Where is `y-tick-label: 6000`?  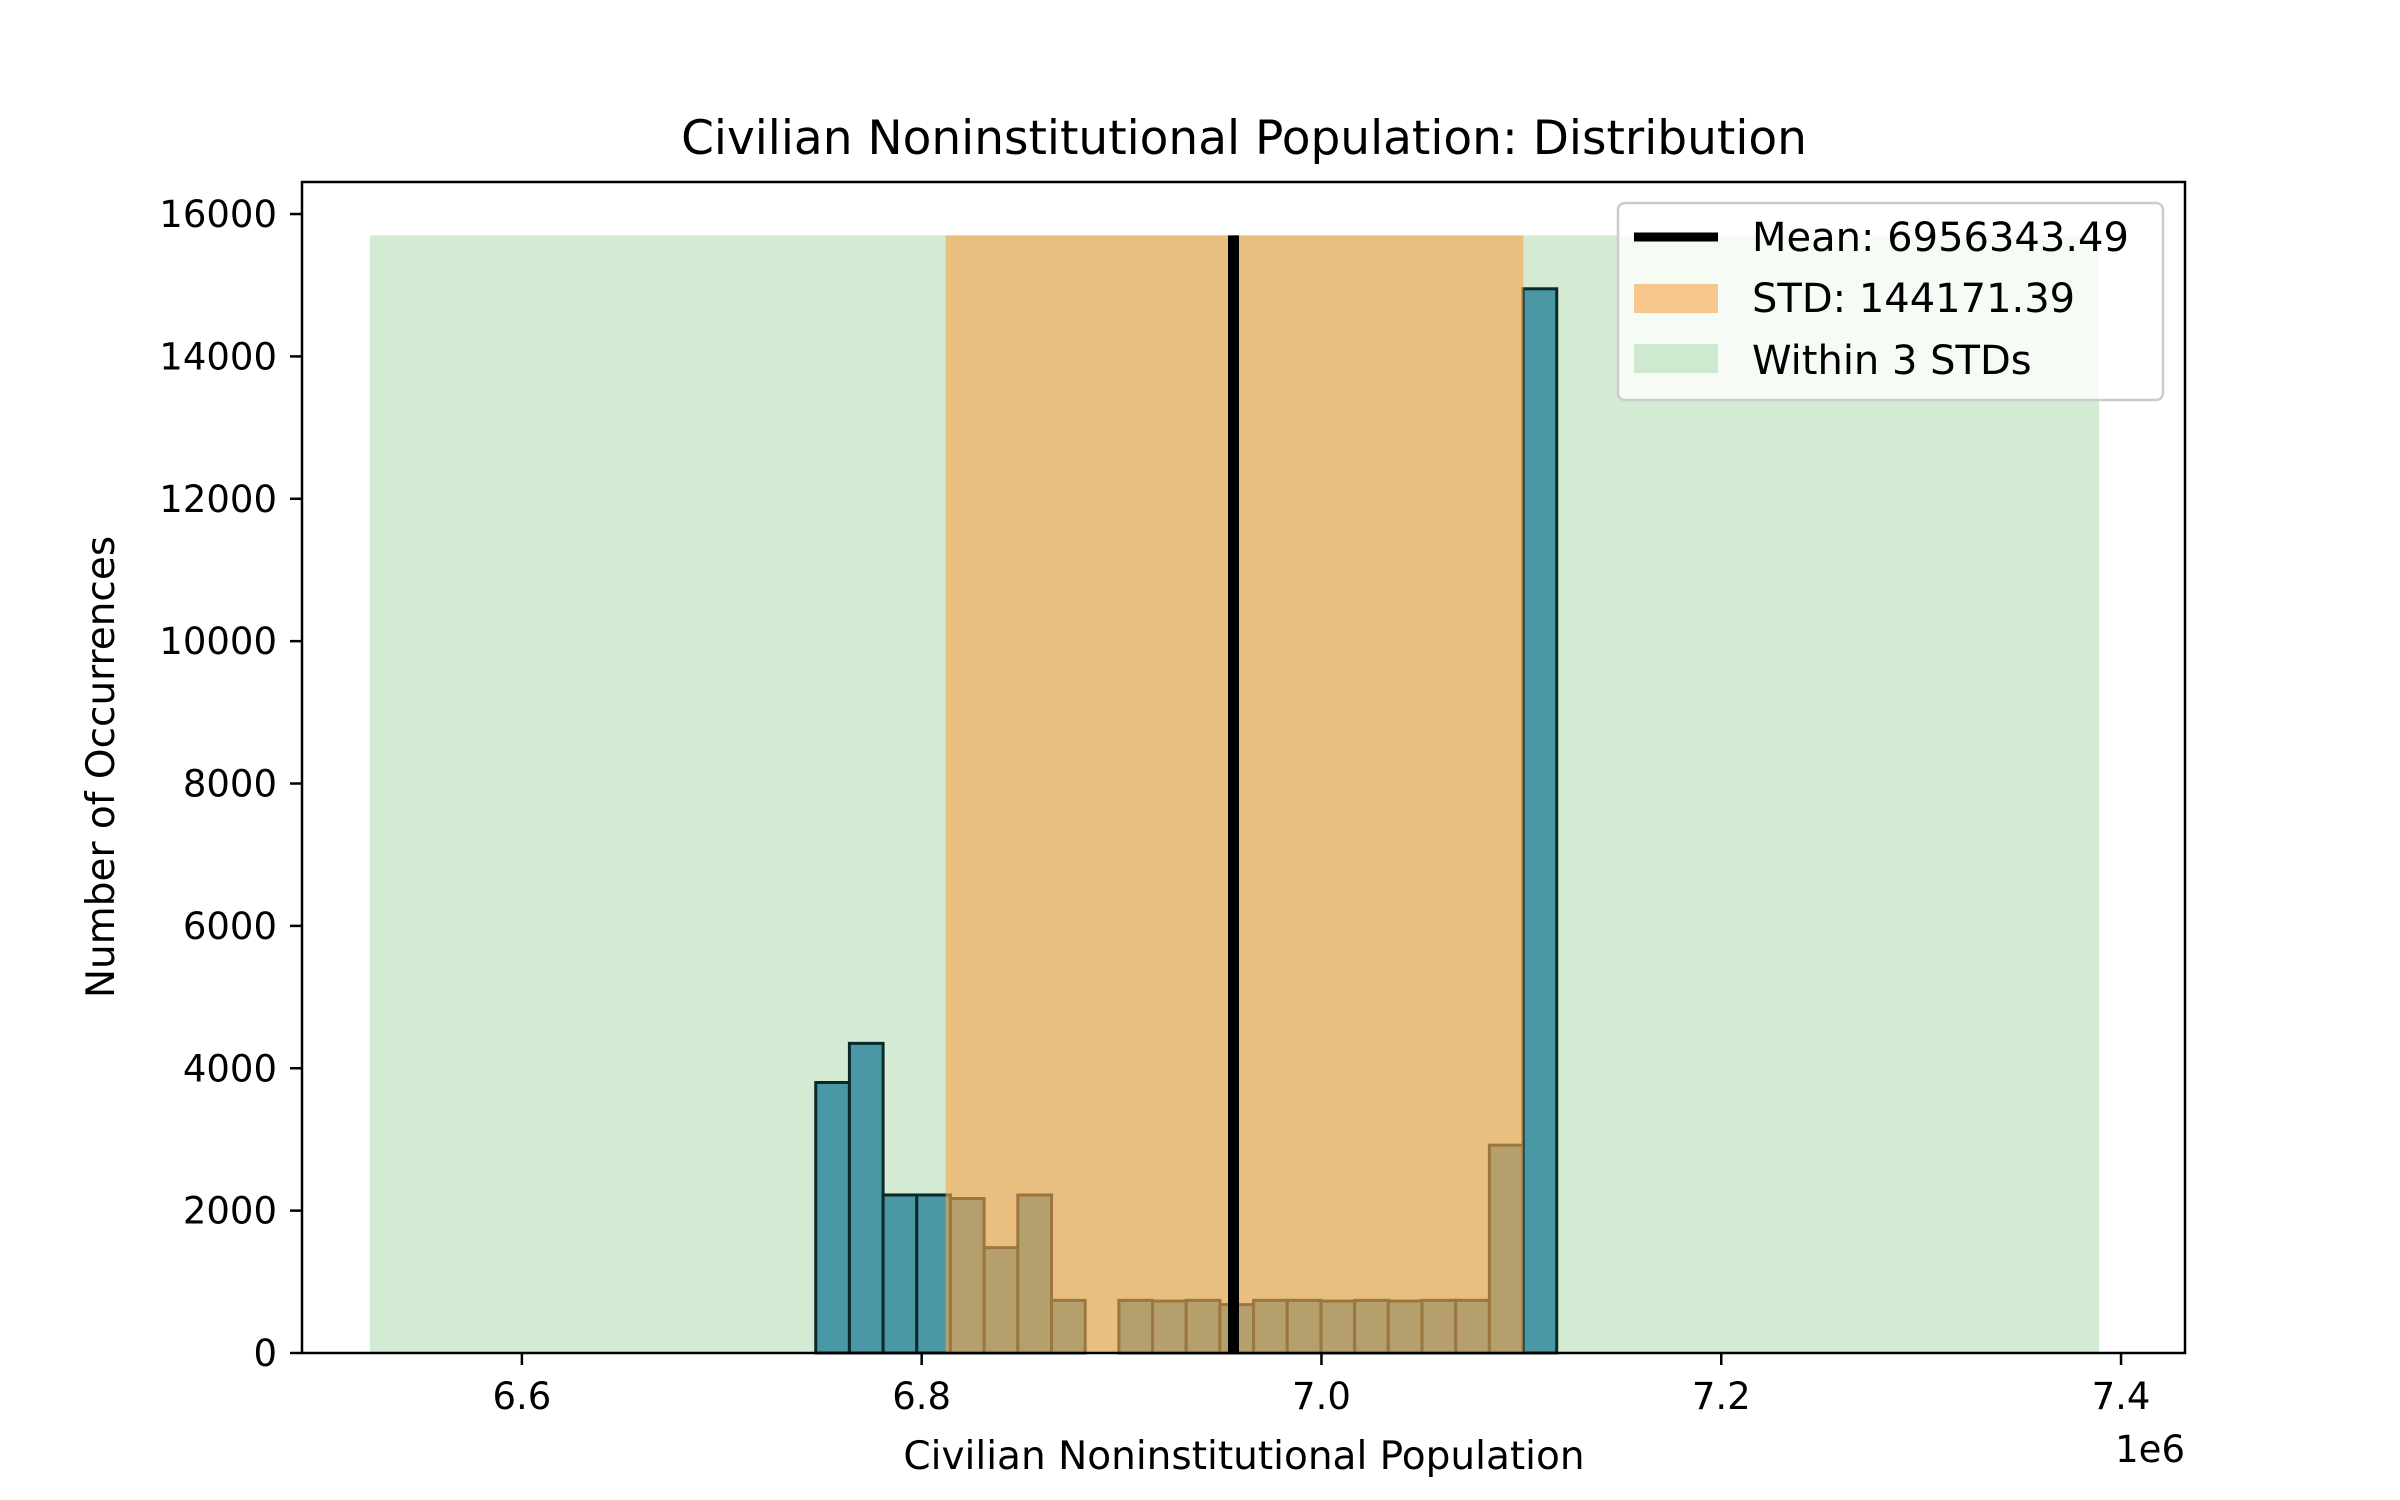 y-tick-label: 6000 is located at coordinates (230, 926).